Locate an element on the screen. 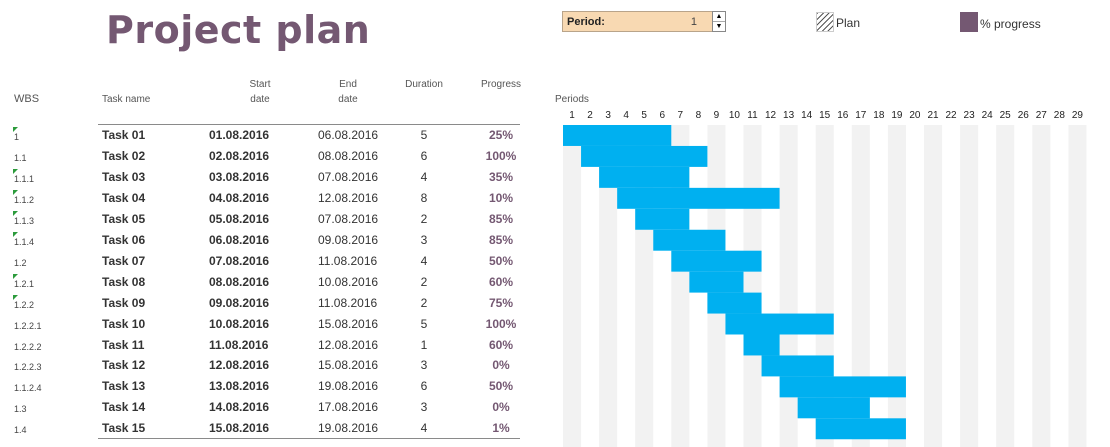 This screenshot has width=1110, height=447. period-number: 21 is located at coordinates (933, 115).